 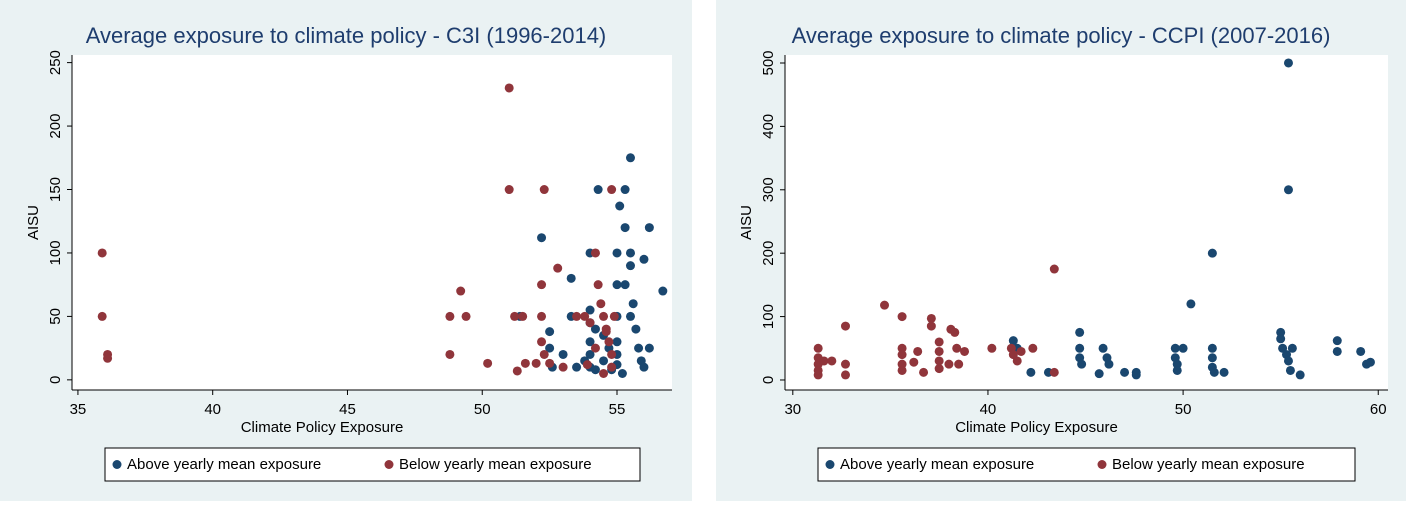 I want to click on x-tick-label: 30, so click(x=792, y=409).